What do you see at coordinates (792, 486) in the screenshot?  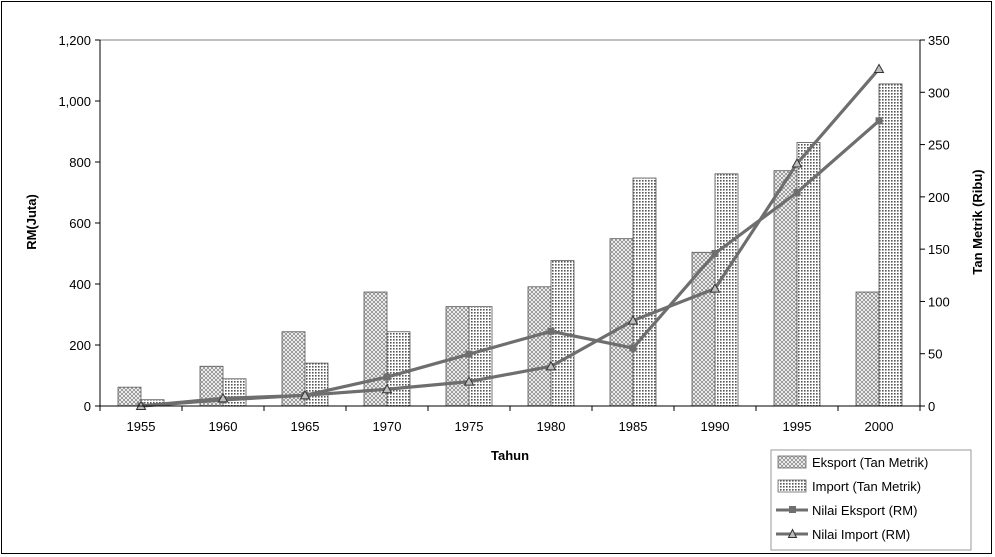 I see `legend-swatch-import-tan` at bounding box center [792, 486].